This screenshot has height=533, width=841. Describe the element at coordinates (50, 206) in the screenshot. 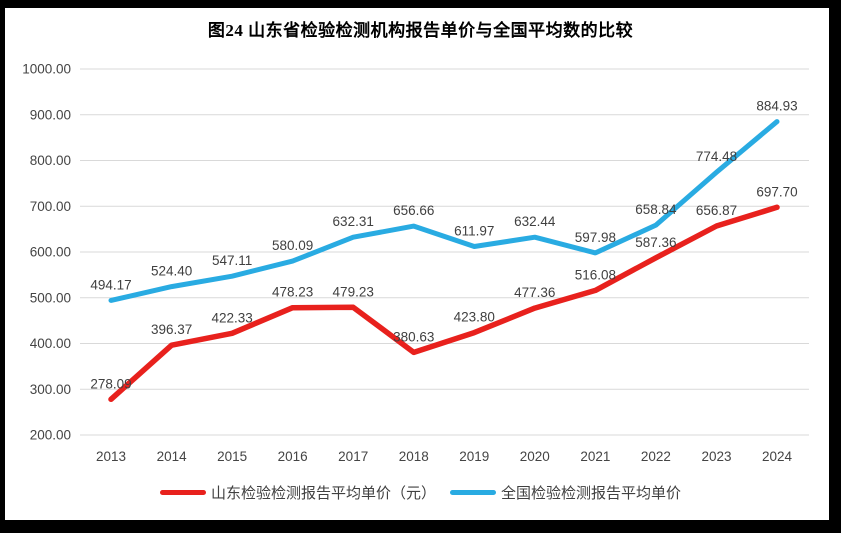

I see `y-axis-tick-label: 700.00` at that location.